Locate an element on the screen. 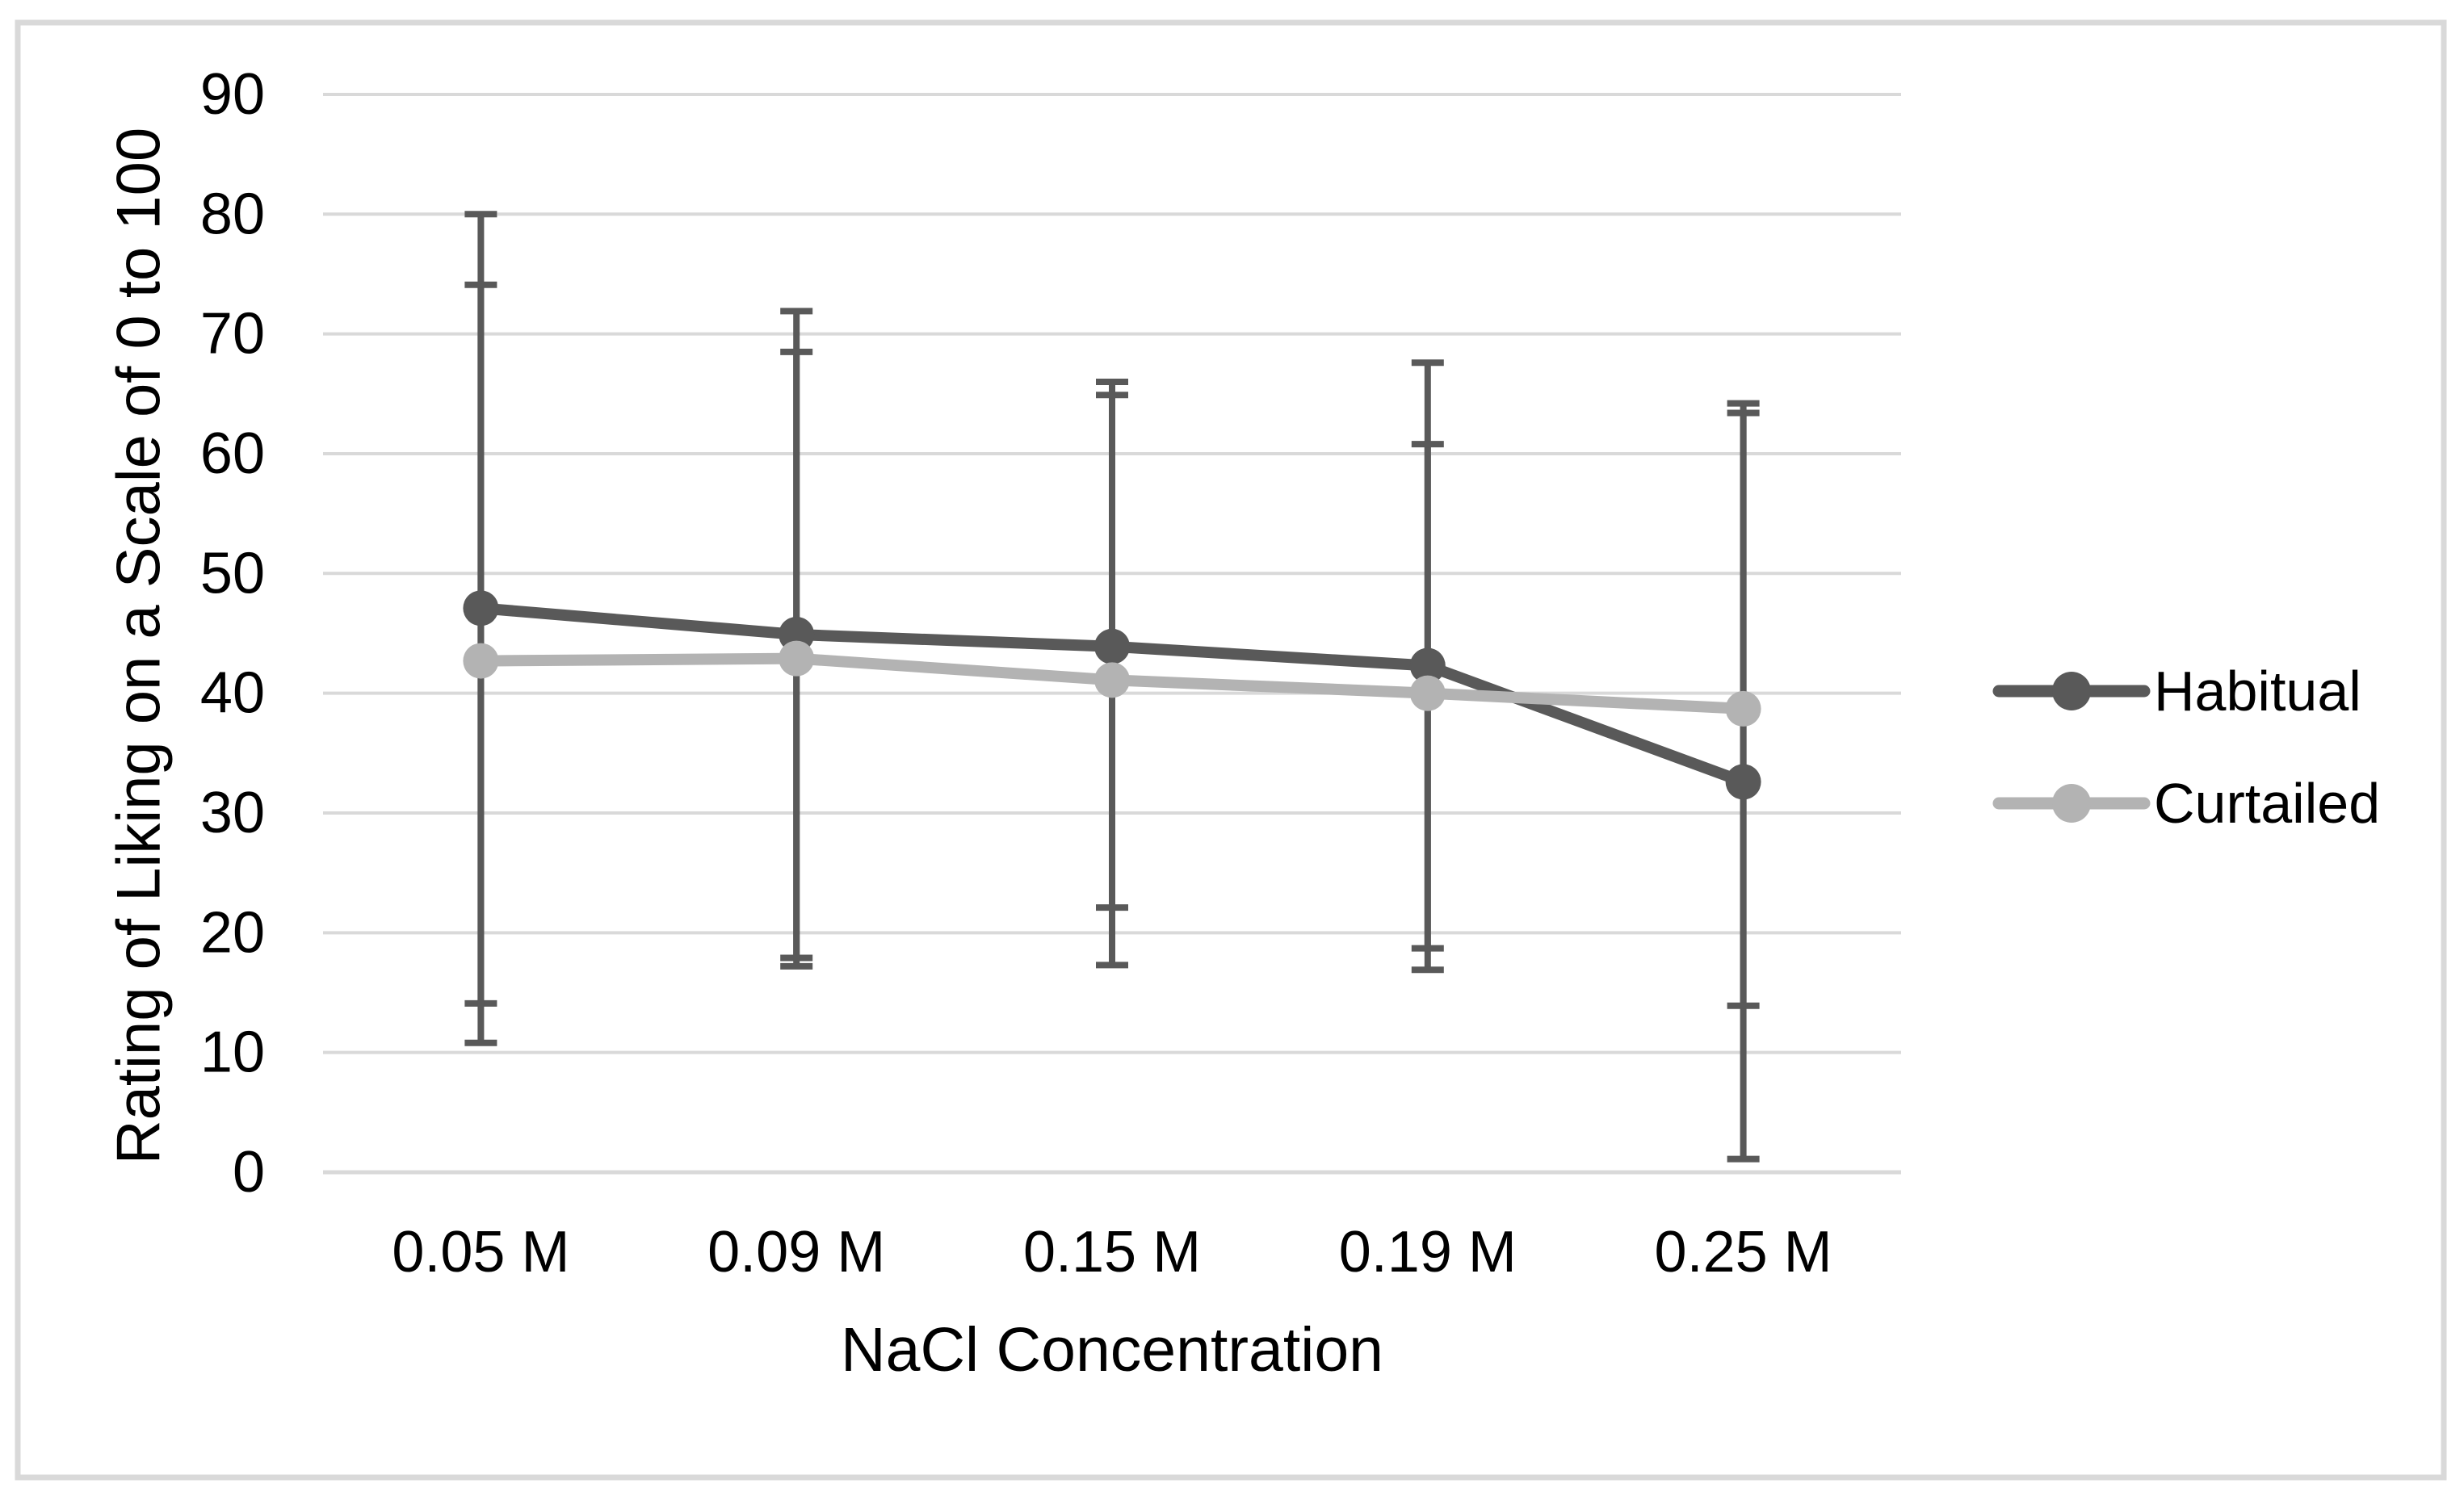 The height and width of the screenshot is (1496, 2464). y-axis-title: Rating of Liking on a Scale of 0 to 100 is located at coordinates (139, 646).